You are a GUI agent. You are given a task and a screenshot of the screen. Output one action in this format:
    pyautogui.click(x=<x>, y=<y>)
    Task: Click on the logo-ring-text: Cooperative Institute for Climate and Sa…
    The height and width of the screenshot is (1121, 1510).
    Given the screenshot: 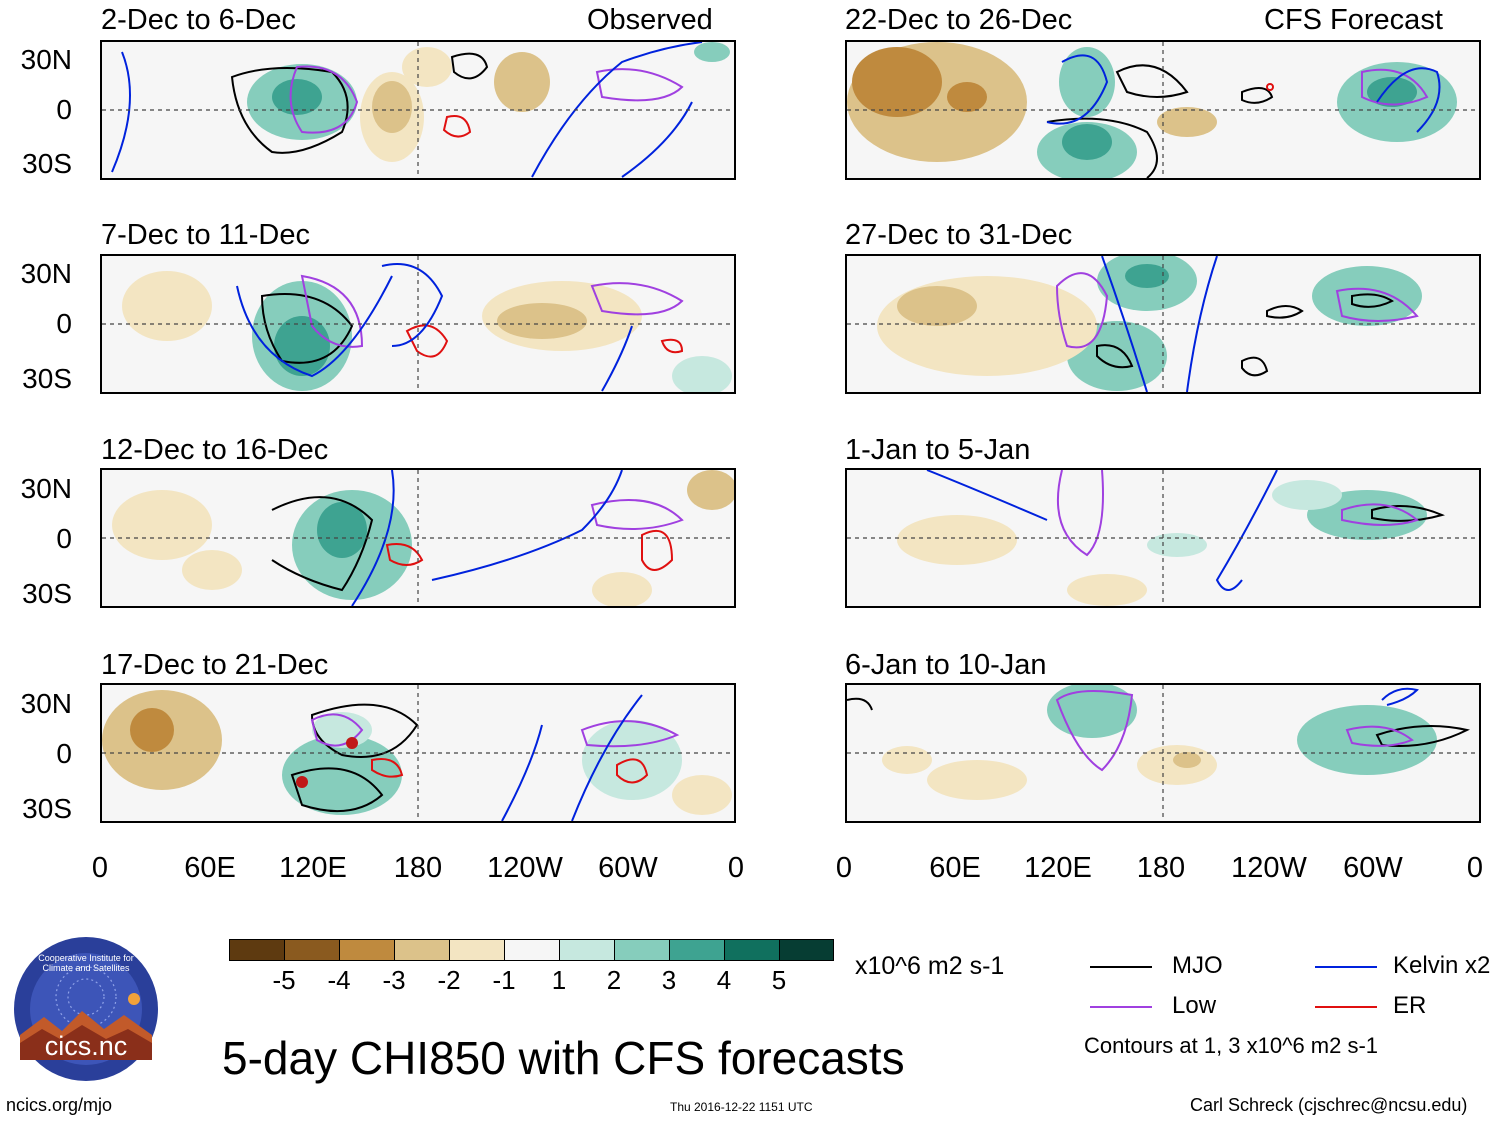 What is the action you would take?
    pyautogui.click(x=86, y=963)
    